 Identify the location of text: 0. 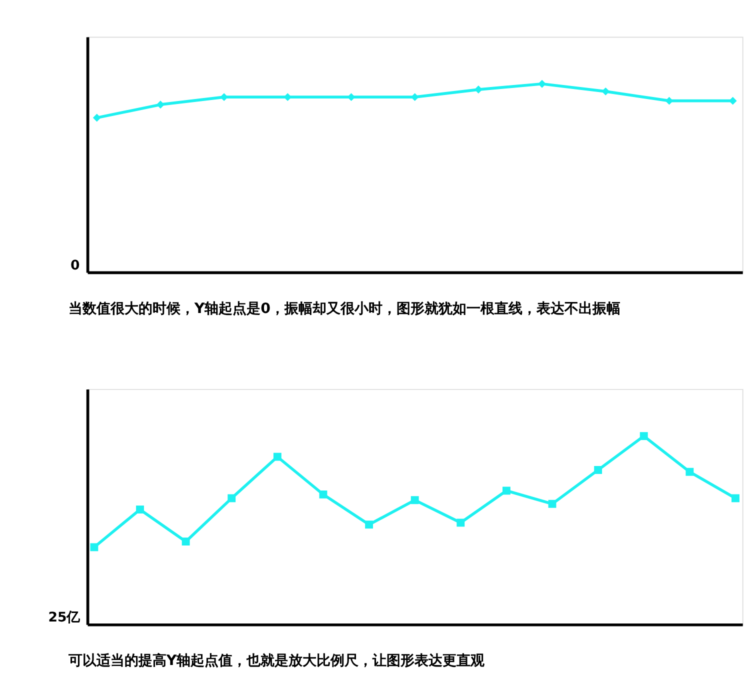
(75, 266).